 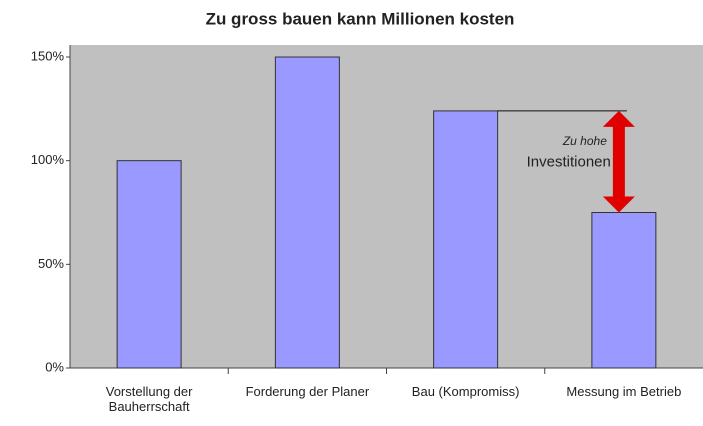 I want to click on chart-title: Zu gross bauen kann Millionen kosten, so click(x=360, y=18).